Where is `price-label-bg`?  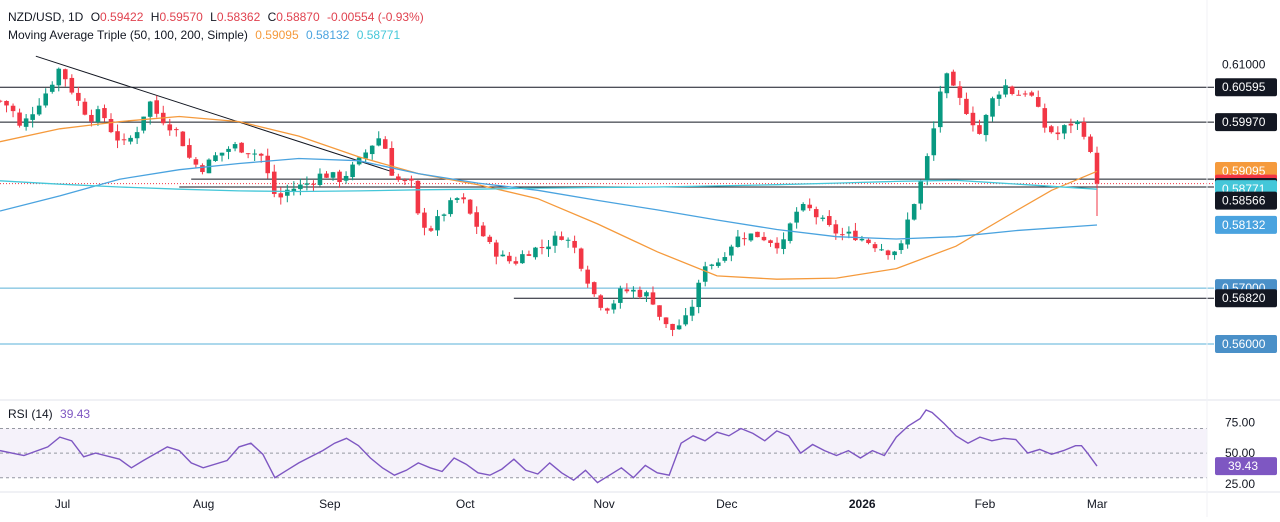 price-label-bg is located at coordinates (1246, 200).